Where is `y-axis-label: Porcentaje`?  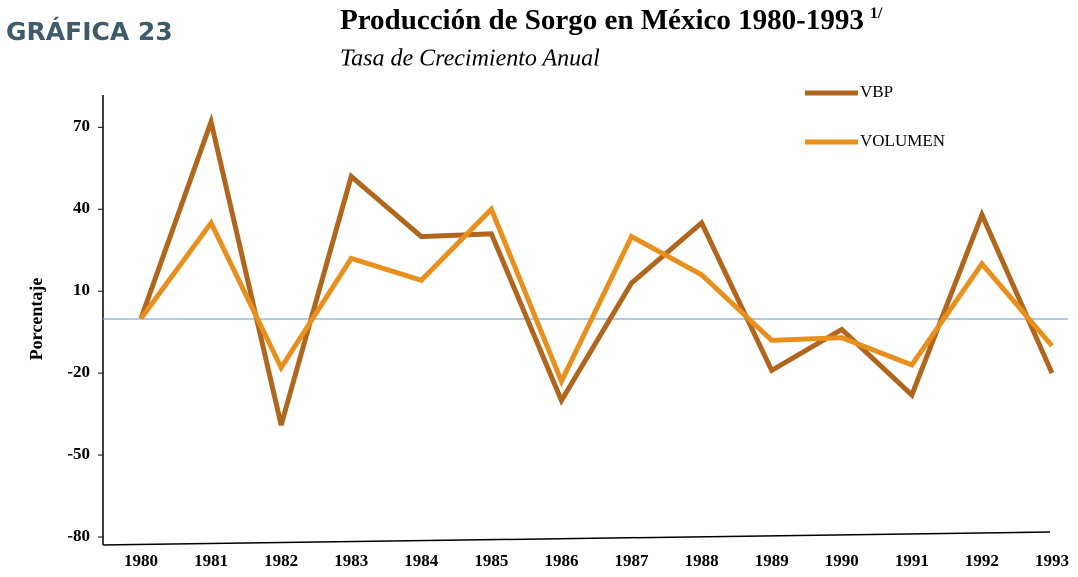
y-axis-label: Porcentaje is located at coordinates (36, 319).